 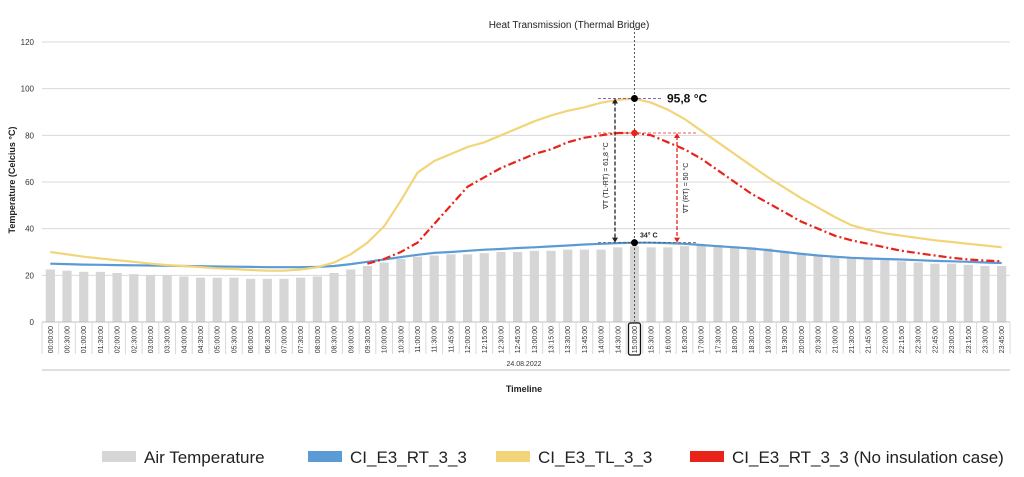 I want to click on x-tick-label: 15:00:00, so click(x=635, y=339).